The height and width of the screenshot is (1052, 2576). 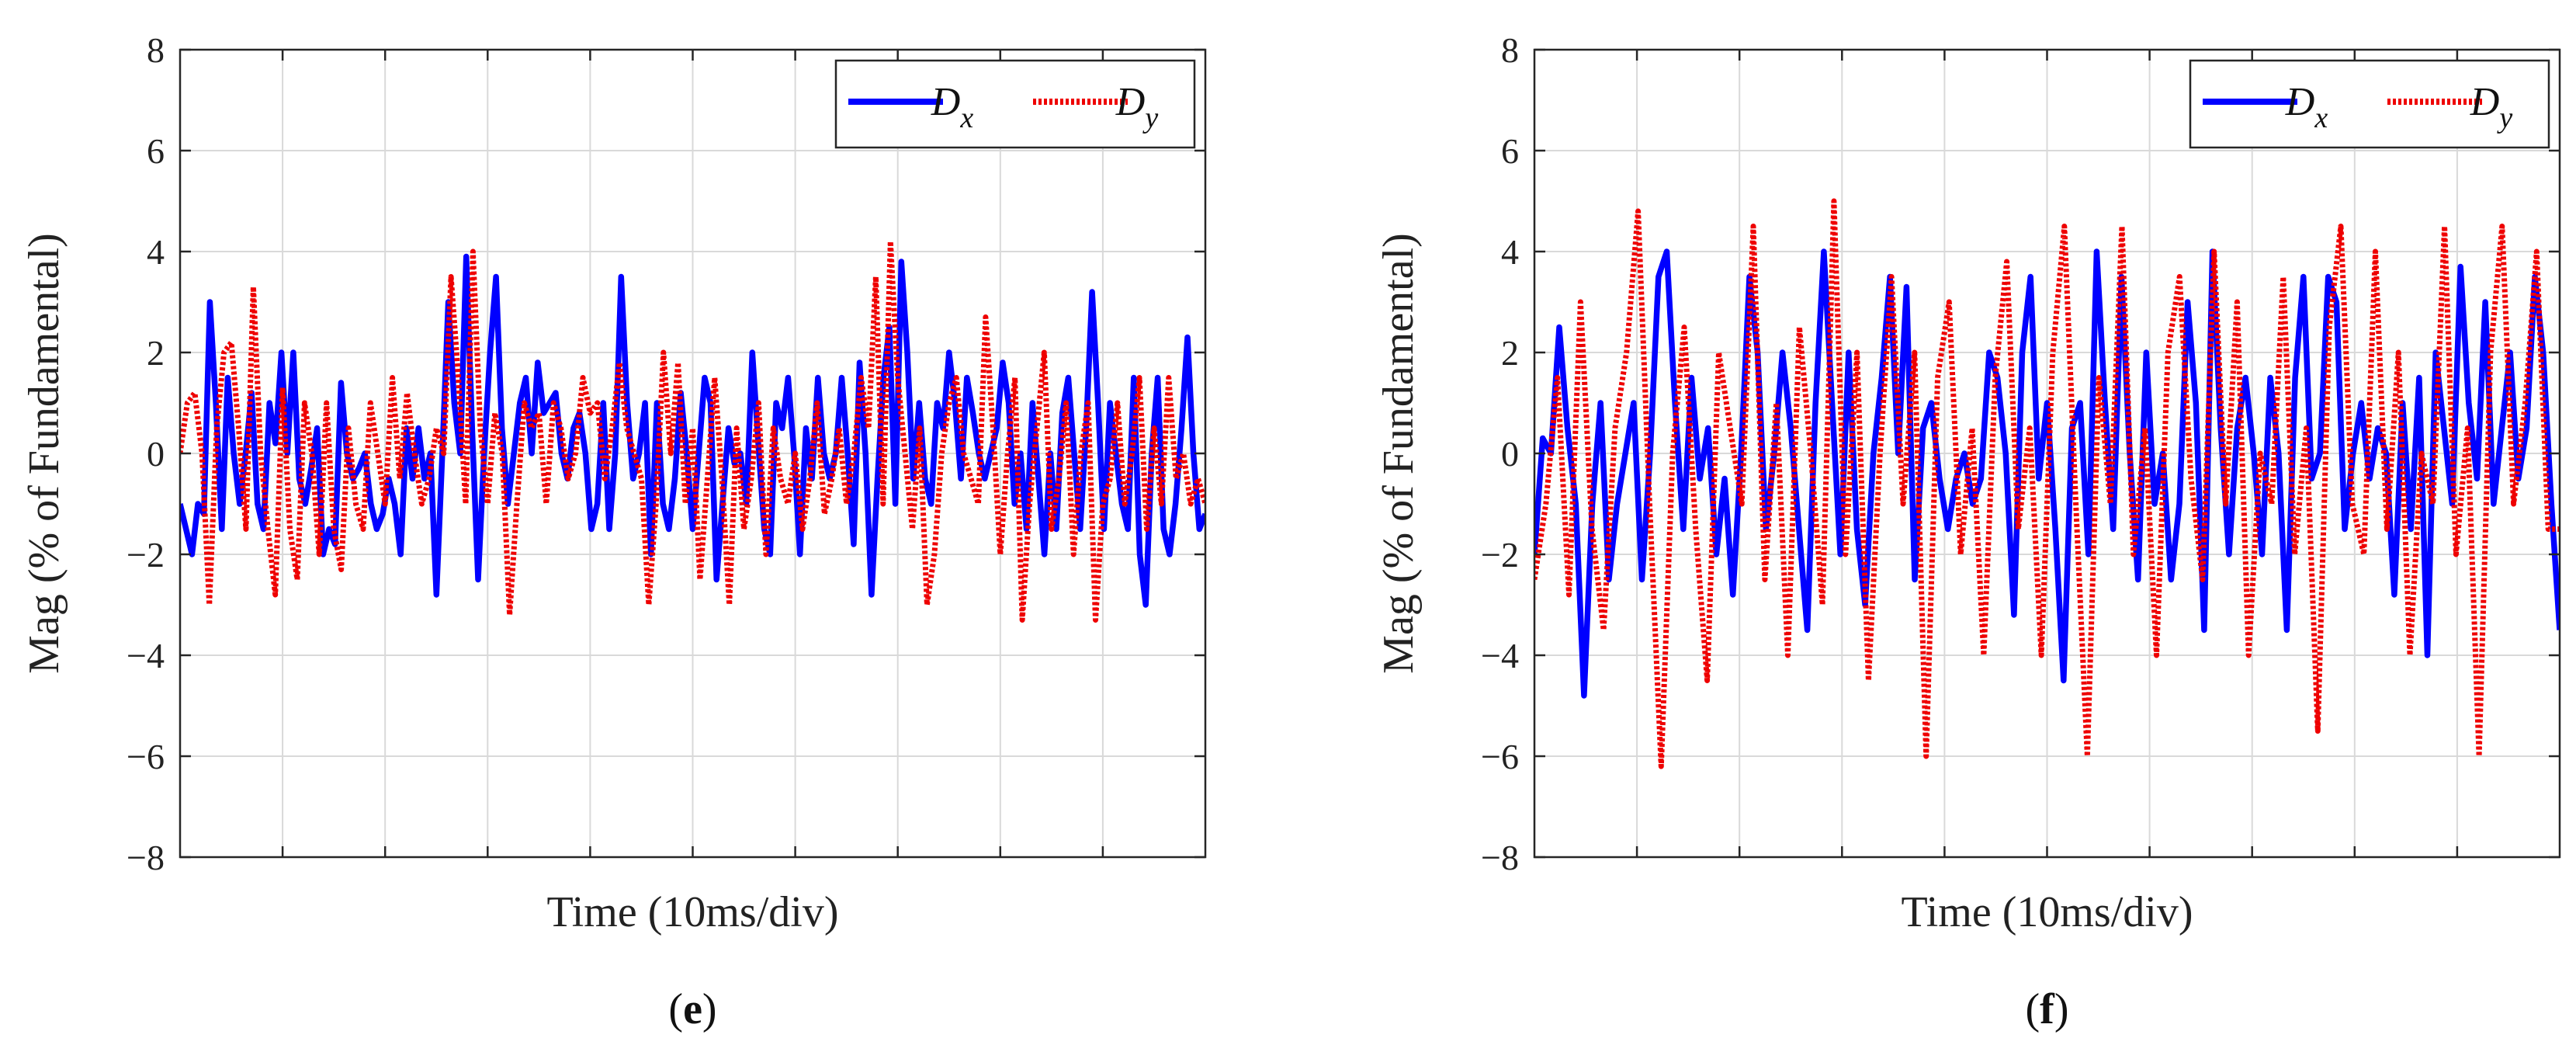 I want to click on panel-label-letter: f, so click(x=2047, y=1009).